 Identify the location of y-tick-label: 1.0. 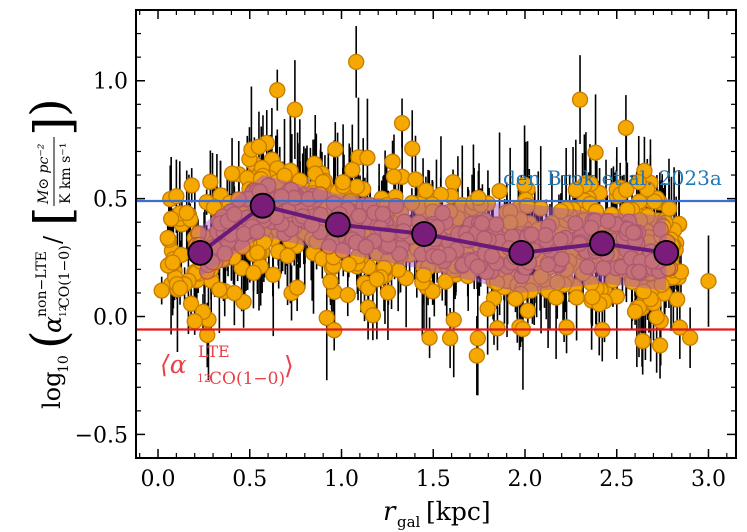
(110, 82).